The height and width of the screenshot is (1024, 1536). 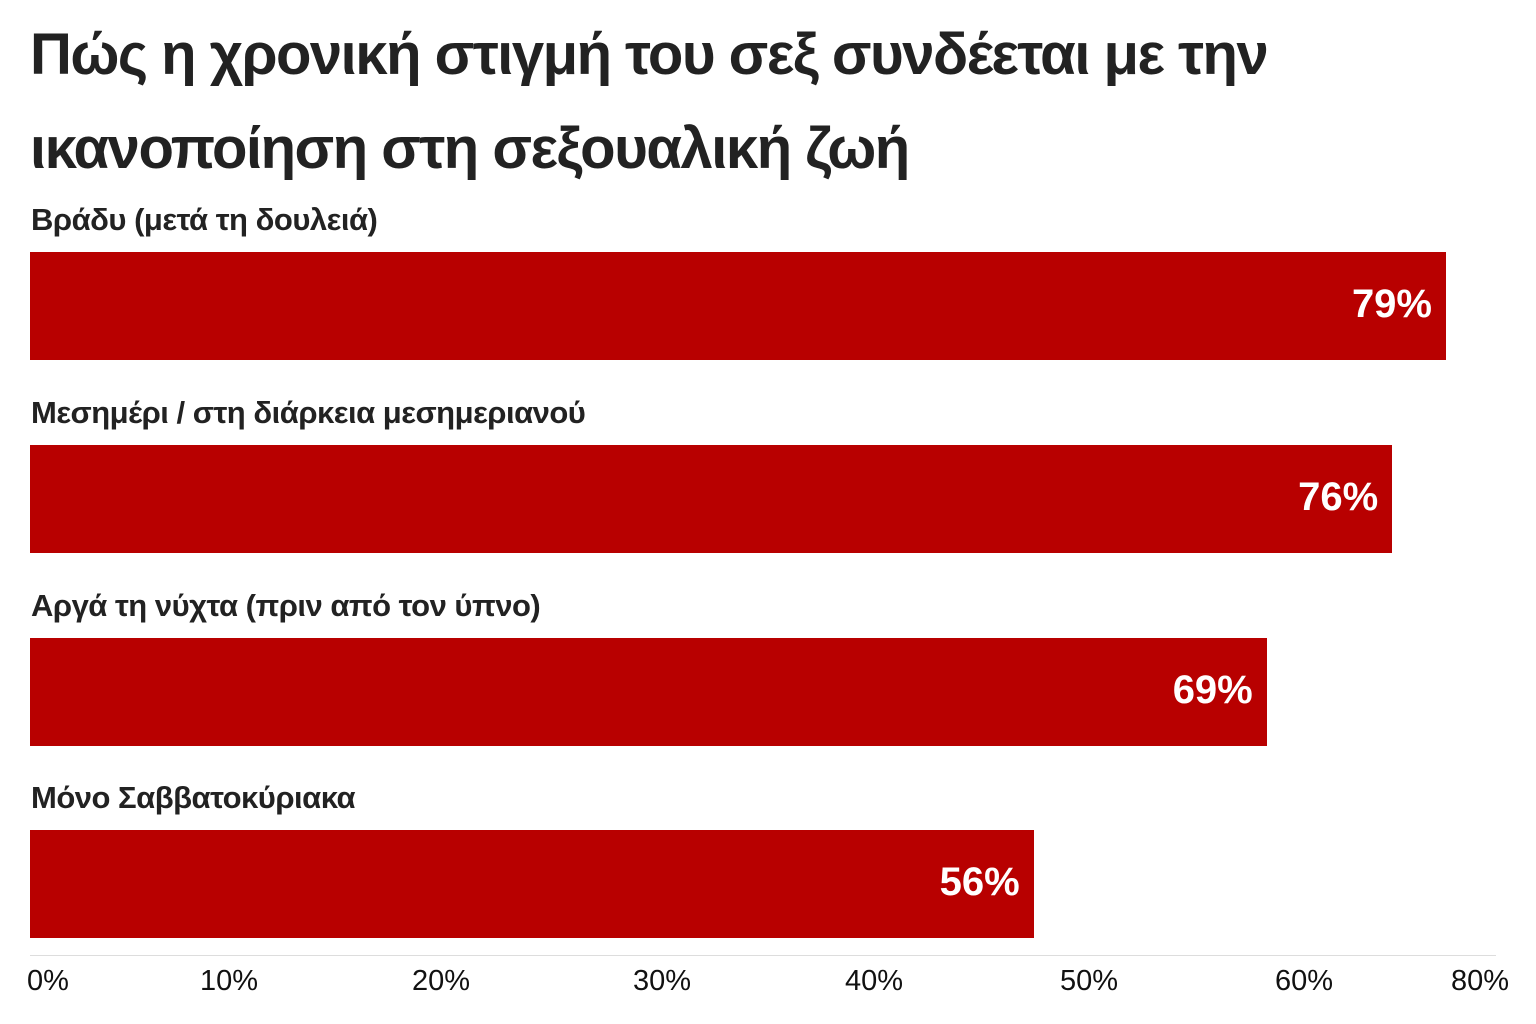 What do you see at coordinates (193, 797) in the screenshot?
I see `category-label: Μόνο Σαββατοκύριακα` at bounding box center [193, 797].